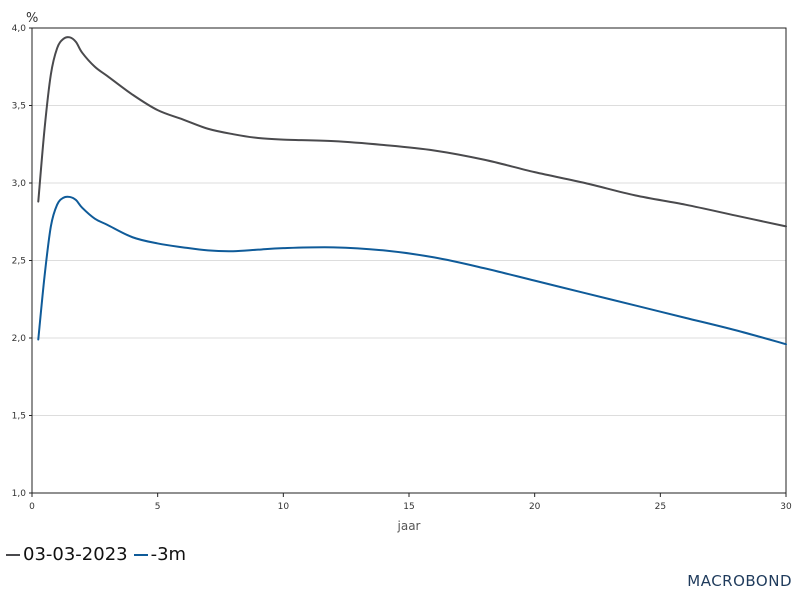 Image resolution: width=800 pixels, height=600 pixels. What do you see at coordinates (19, 339) in the screenshot?
I see `y-tick-label: 2,0` at bounding box center [19, 339].